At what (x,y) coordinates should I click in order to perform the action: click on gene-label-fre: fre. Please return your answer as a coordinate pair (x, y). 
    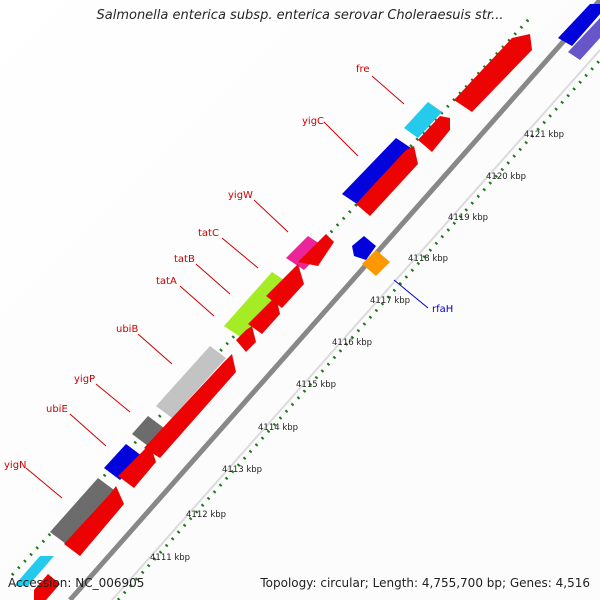
    Looking at the image, I should click on (363, 69).